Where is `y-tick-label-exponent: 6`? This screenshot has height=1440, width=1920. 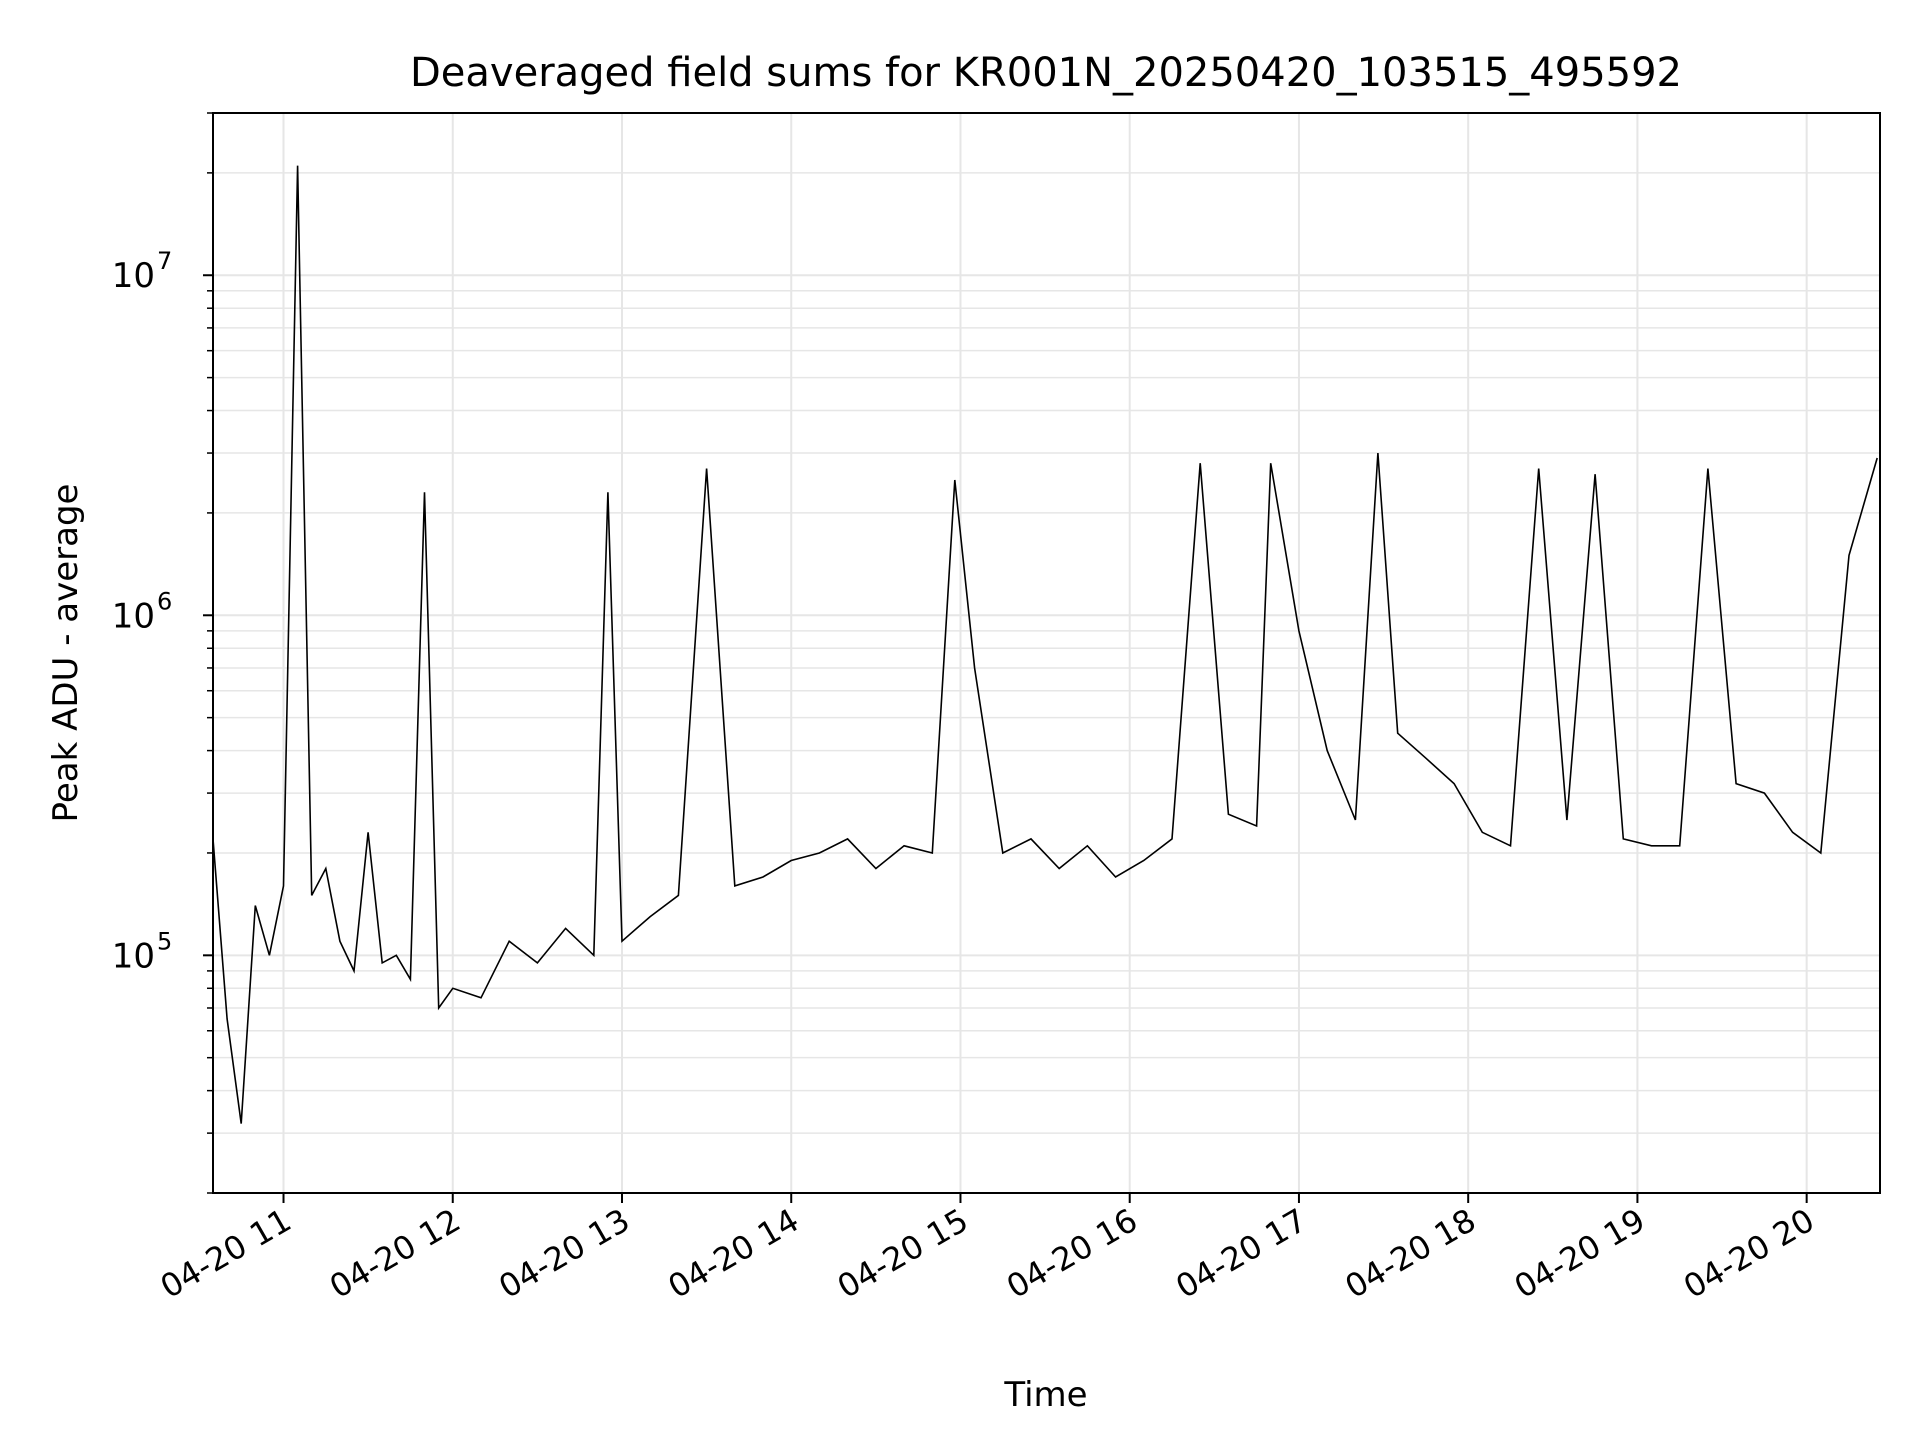 y-tick-label-exponent: 6 is located at coordinates (164, 601).